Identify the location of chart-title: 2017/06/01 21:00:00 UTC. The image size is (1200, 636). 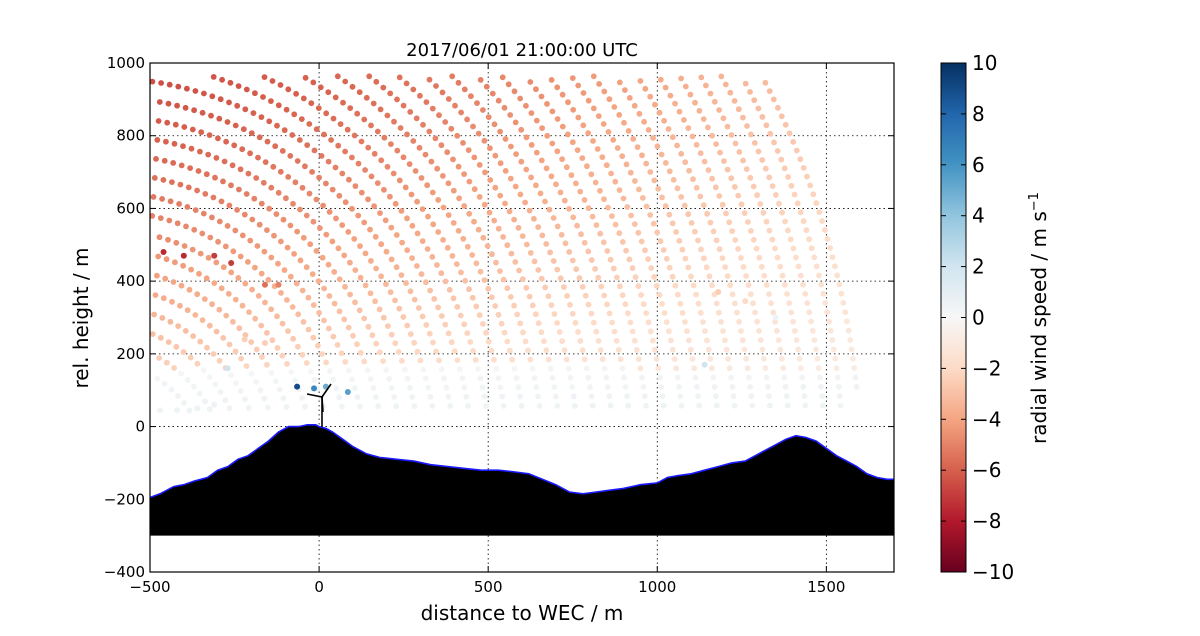
(522, 50).